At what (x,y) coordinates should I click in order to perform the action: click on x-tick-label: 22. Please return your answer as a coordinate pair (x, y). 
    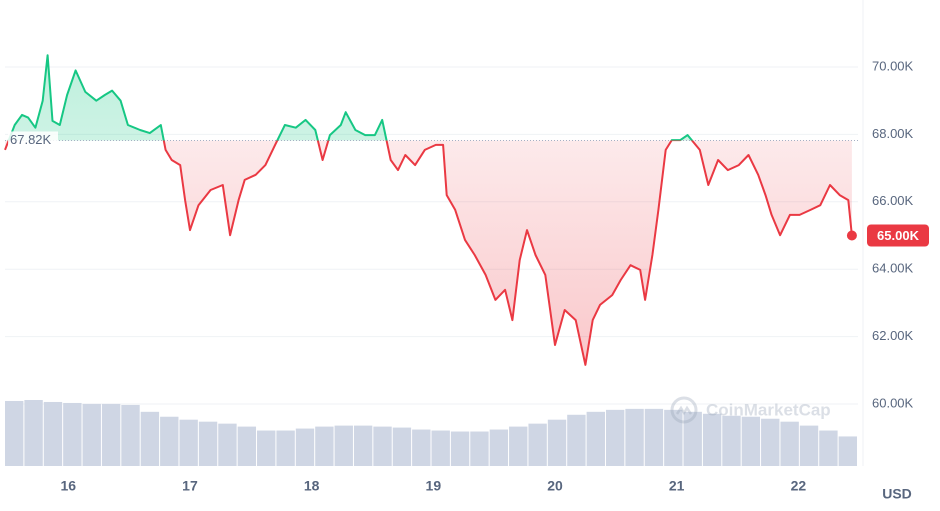
    Looking at the image, I should click on (799, 486).